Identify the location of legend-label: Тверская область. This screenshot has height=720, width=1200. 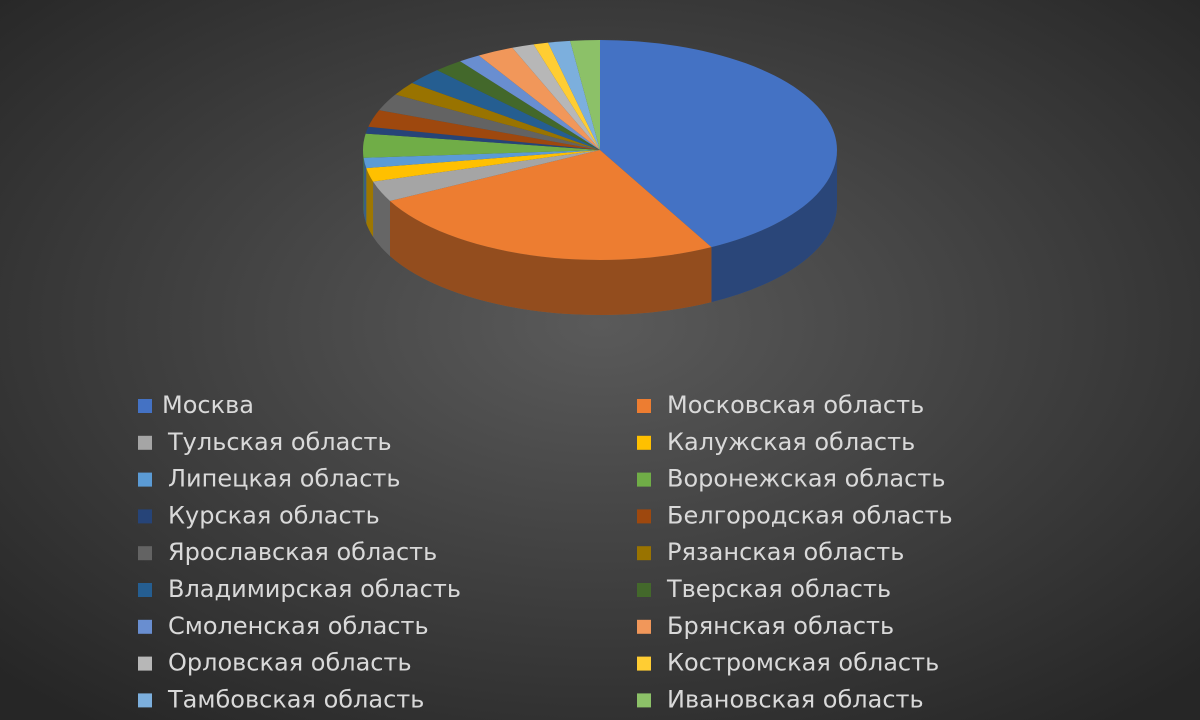
(778, 589).